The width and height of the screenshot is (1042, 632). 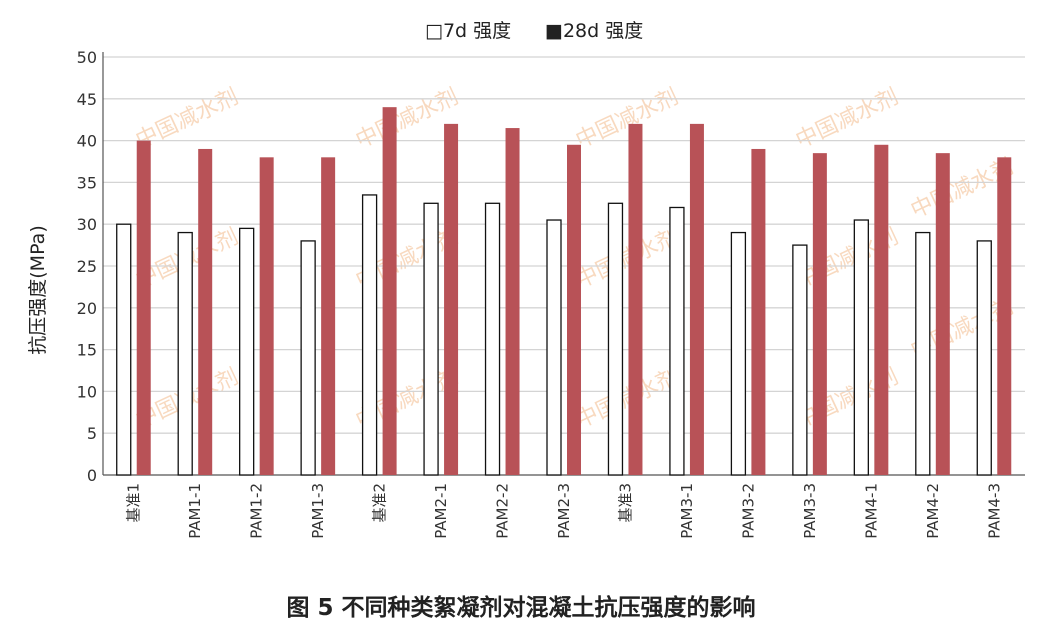 What do you see at coordinates (503, 511) in the screenshot?
I see `x-tick-label: PAM2-2` at bounding box center [503, 511].